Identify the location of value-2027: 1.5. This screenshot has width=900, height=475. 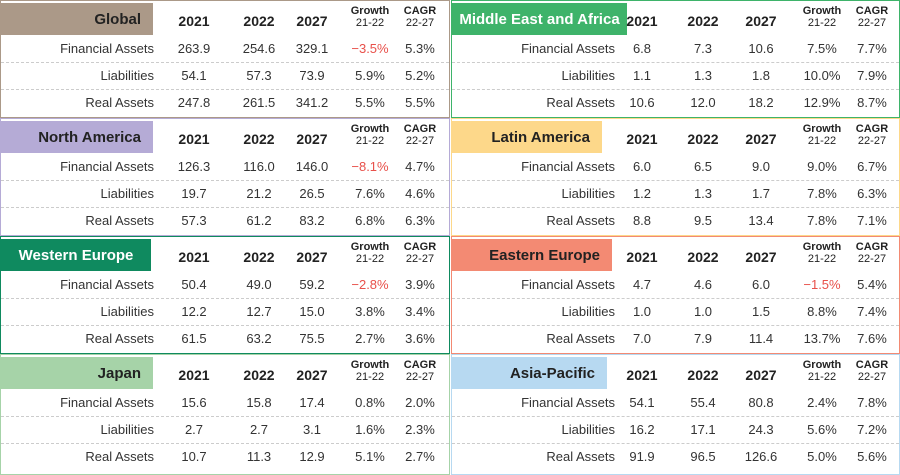
(761, 311).